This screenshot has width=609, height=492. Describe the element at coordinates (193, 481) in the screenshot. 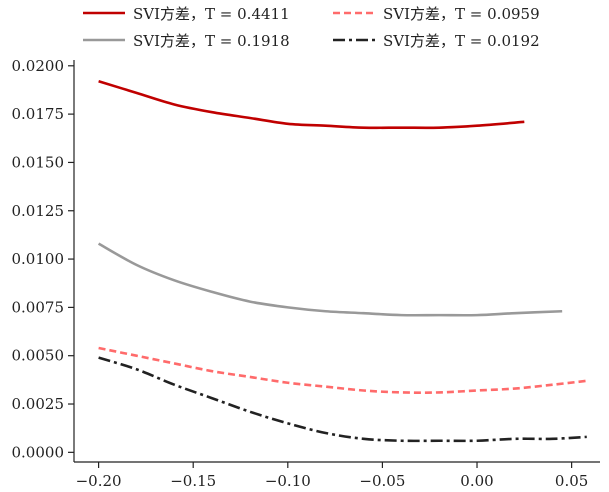

I see `x-tick-label: −0.15` at that location.